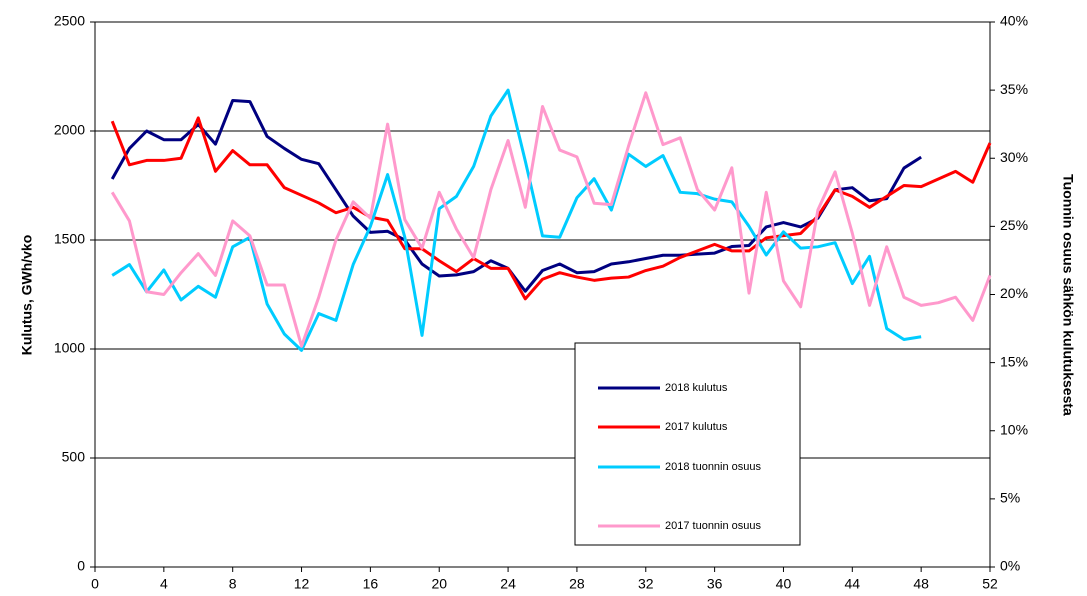 The height and width of the screenshot is (596, 1087). Describe the element at coordinates (696, 388) in the screenshot. I see `legend-label: 2018 kulutus` at that location.